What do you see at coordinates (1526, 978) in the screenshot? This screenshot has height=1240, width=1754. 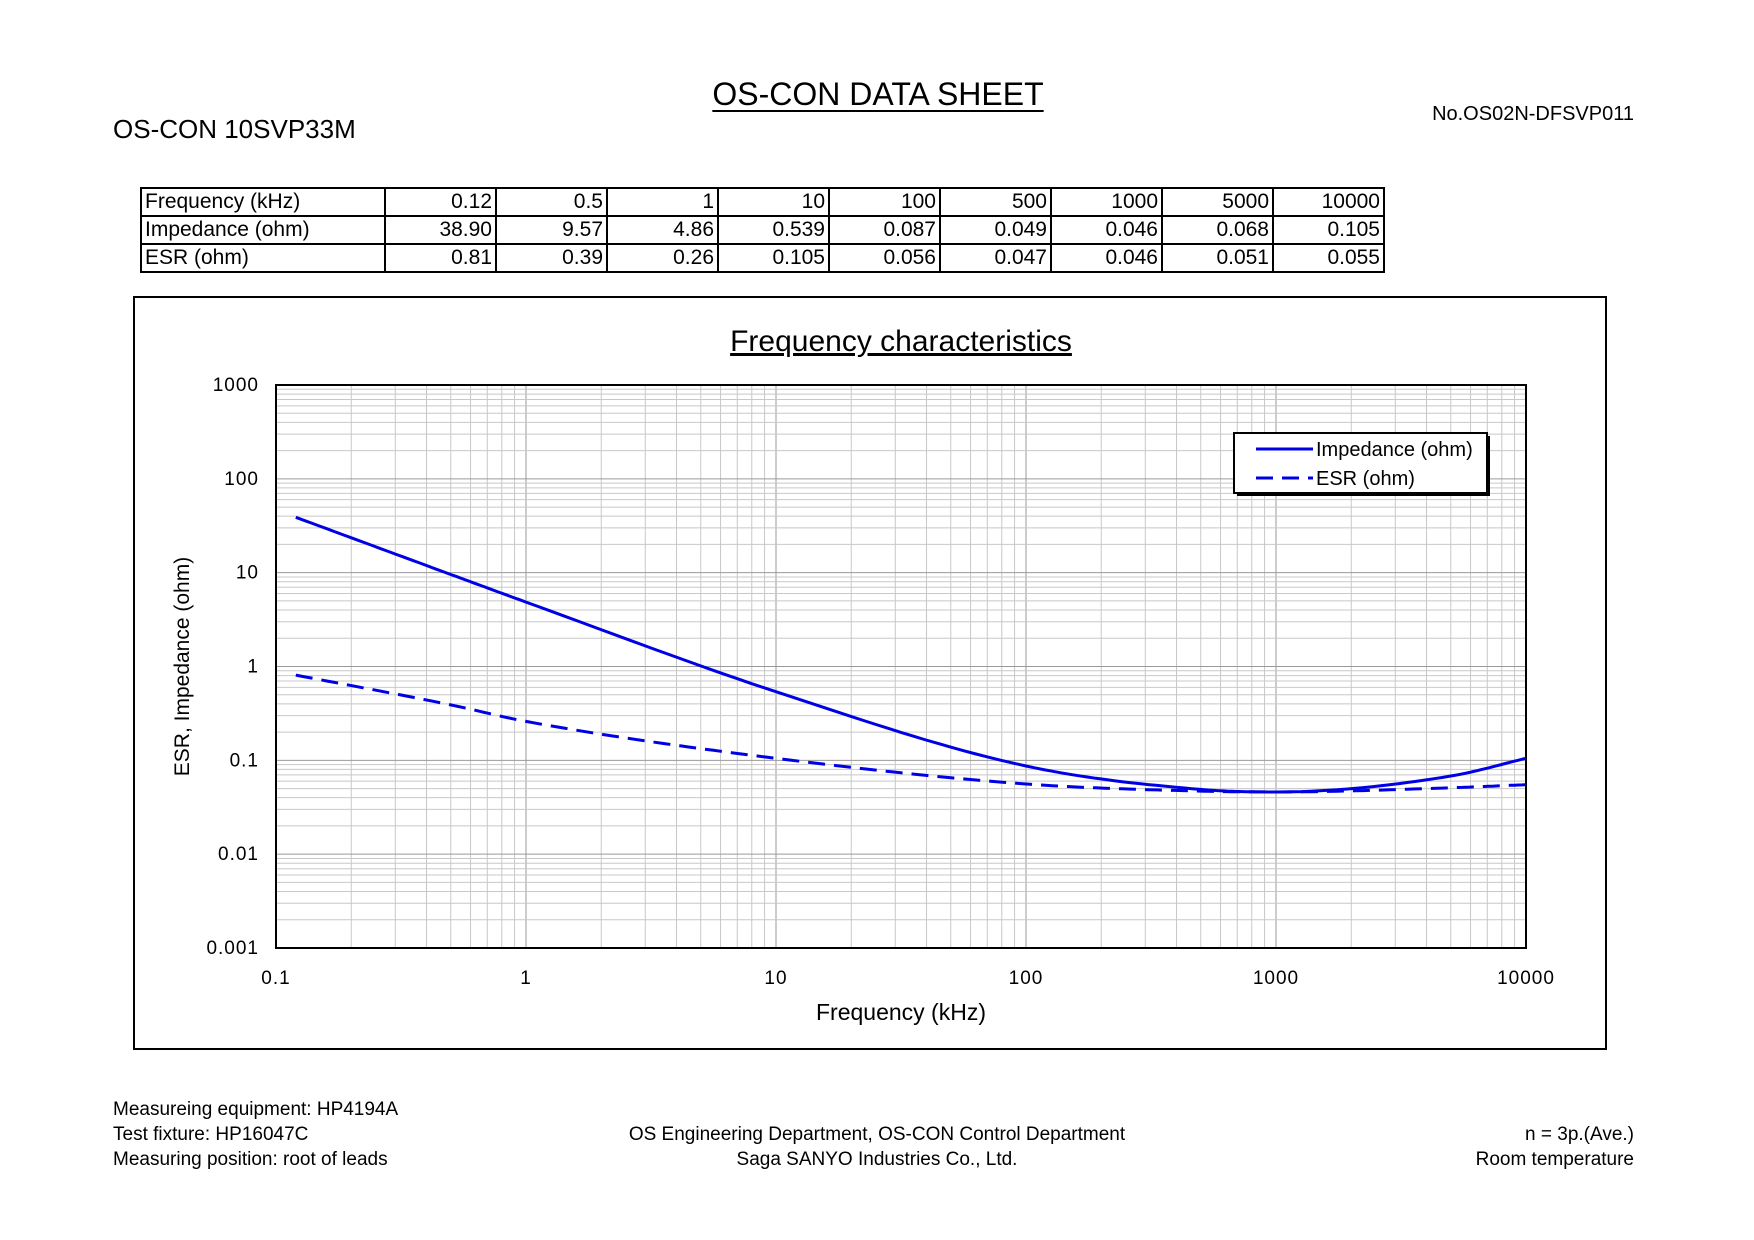 I see `x-tick-label: 10000` at bounding box center [1526, 978].